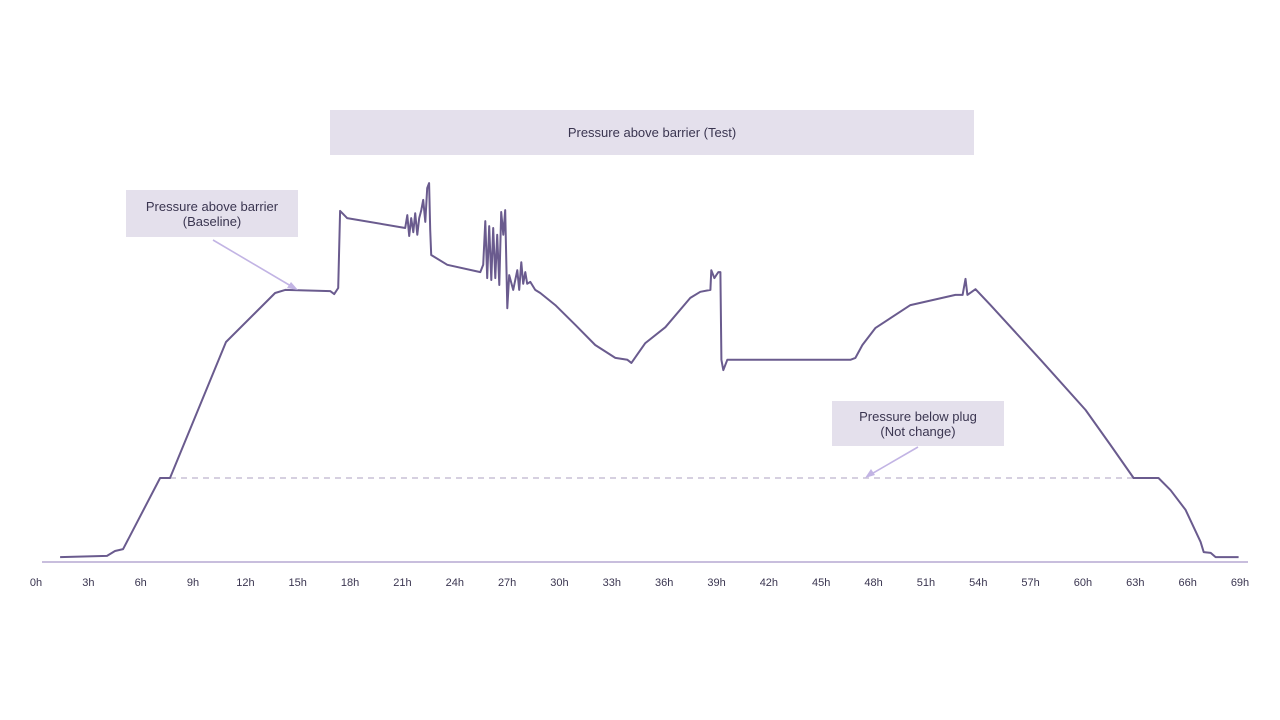 This screenshot has height=720, width=1280. What do you see at coordinates (918, 416) in the screenshot?
I see `annotation-plug-line1: Pressure below plug` at bounding box center [918, 416].